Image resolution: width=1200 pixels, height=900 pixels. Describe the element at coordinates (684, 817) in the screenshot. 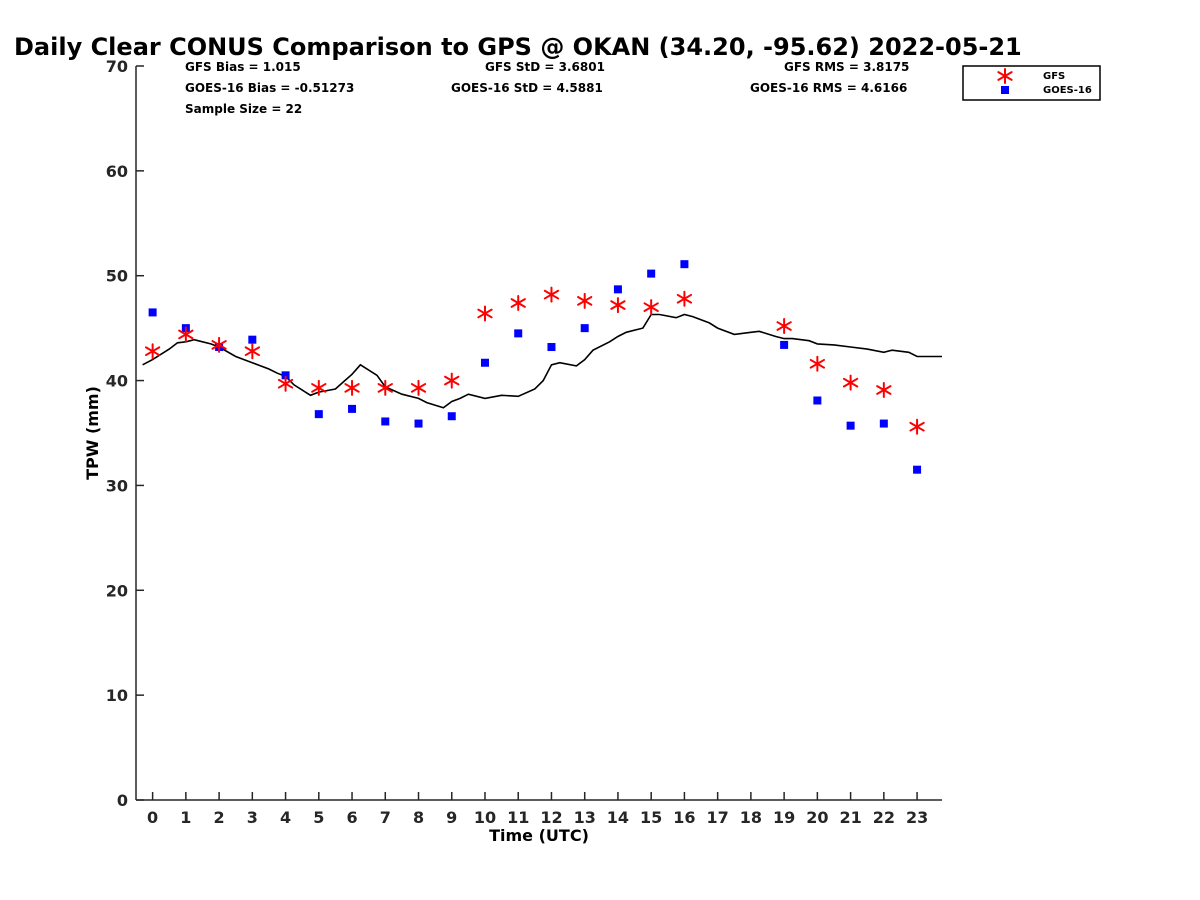

I see `x-tick-label: 16` at that location.